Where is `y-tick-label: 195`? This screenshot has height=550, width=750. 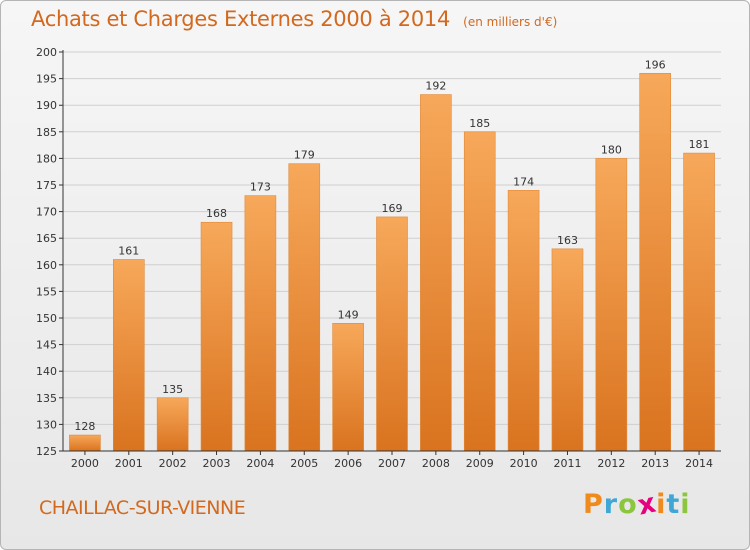
y-tick-label: 195 is located at coordinates (46, 79).